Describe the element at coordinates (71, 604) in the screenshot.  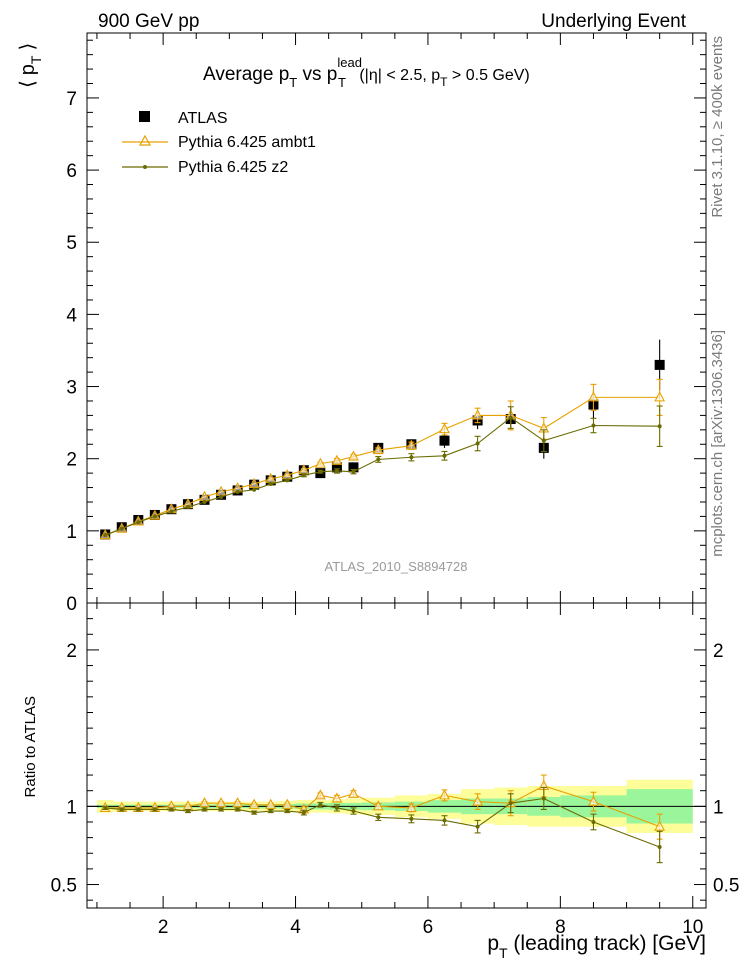
I see `y-tick-label: 0` at that location.